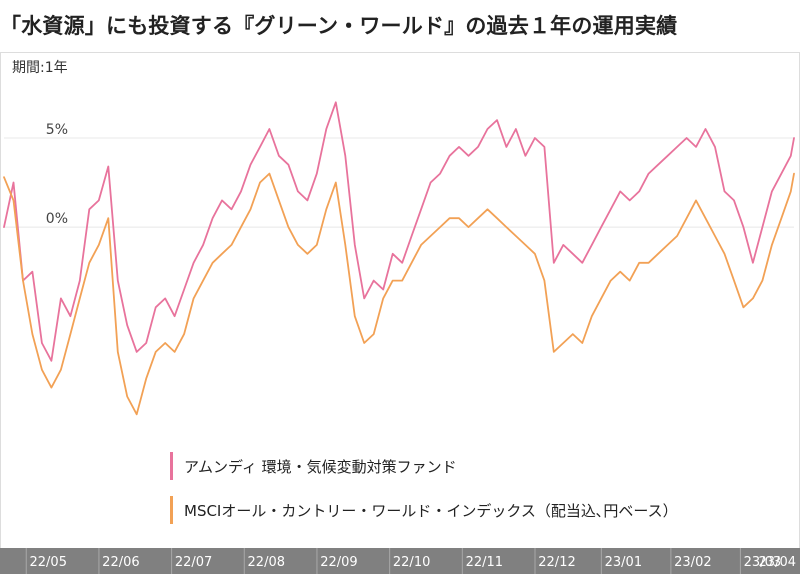 The width and height of the screenshot is (800, 578). I want to click on x-tick-label: 22/12, so click(556, 562).